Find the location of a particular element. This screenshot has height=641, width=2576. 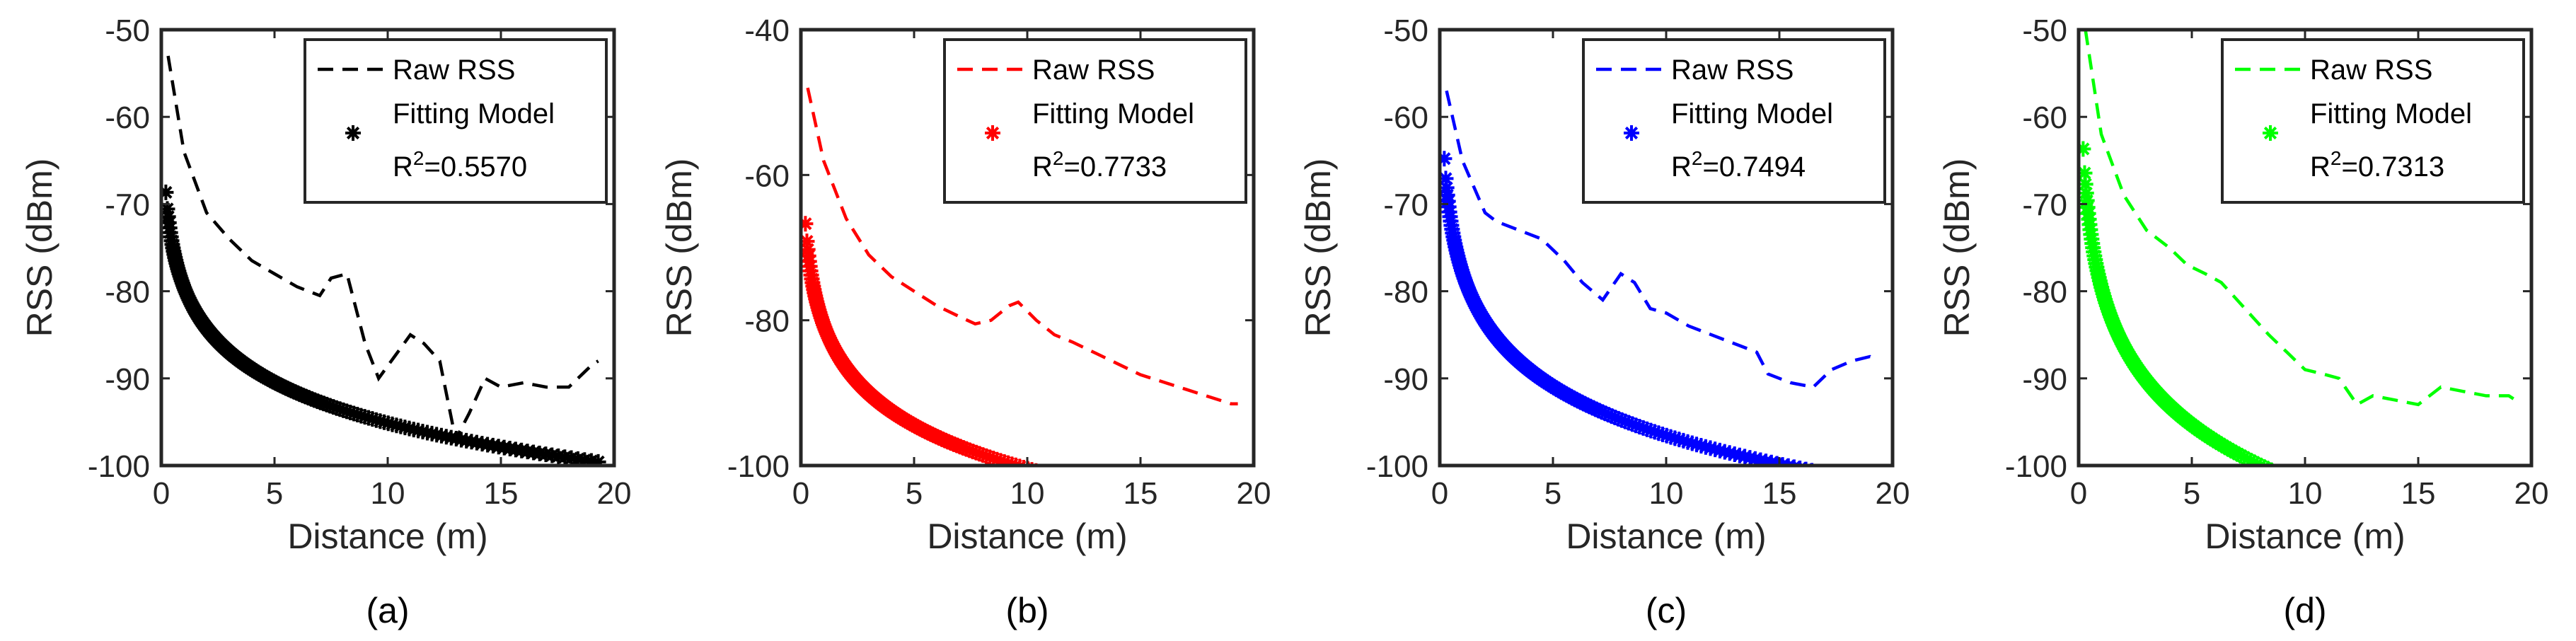

y-tick-label: -40 is located at coordinates (767, 30).